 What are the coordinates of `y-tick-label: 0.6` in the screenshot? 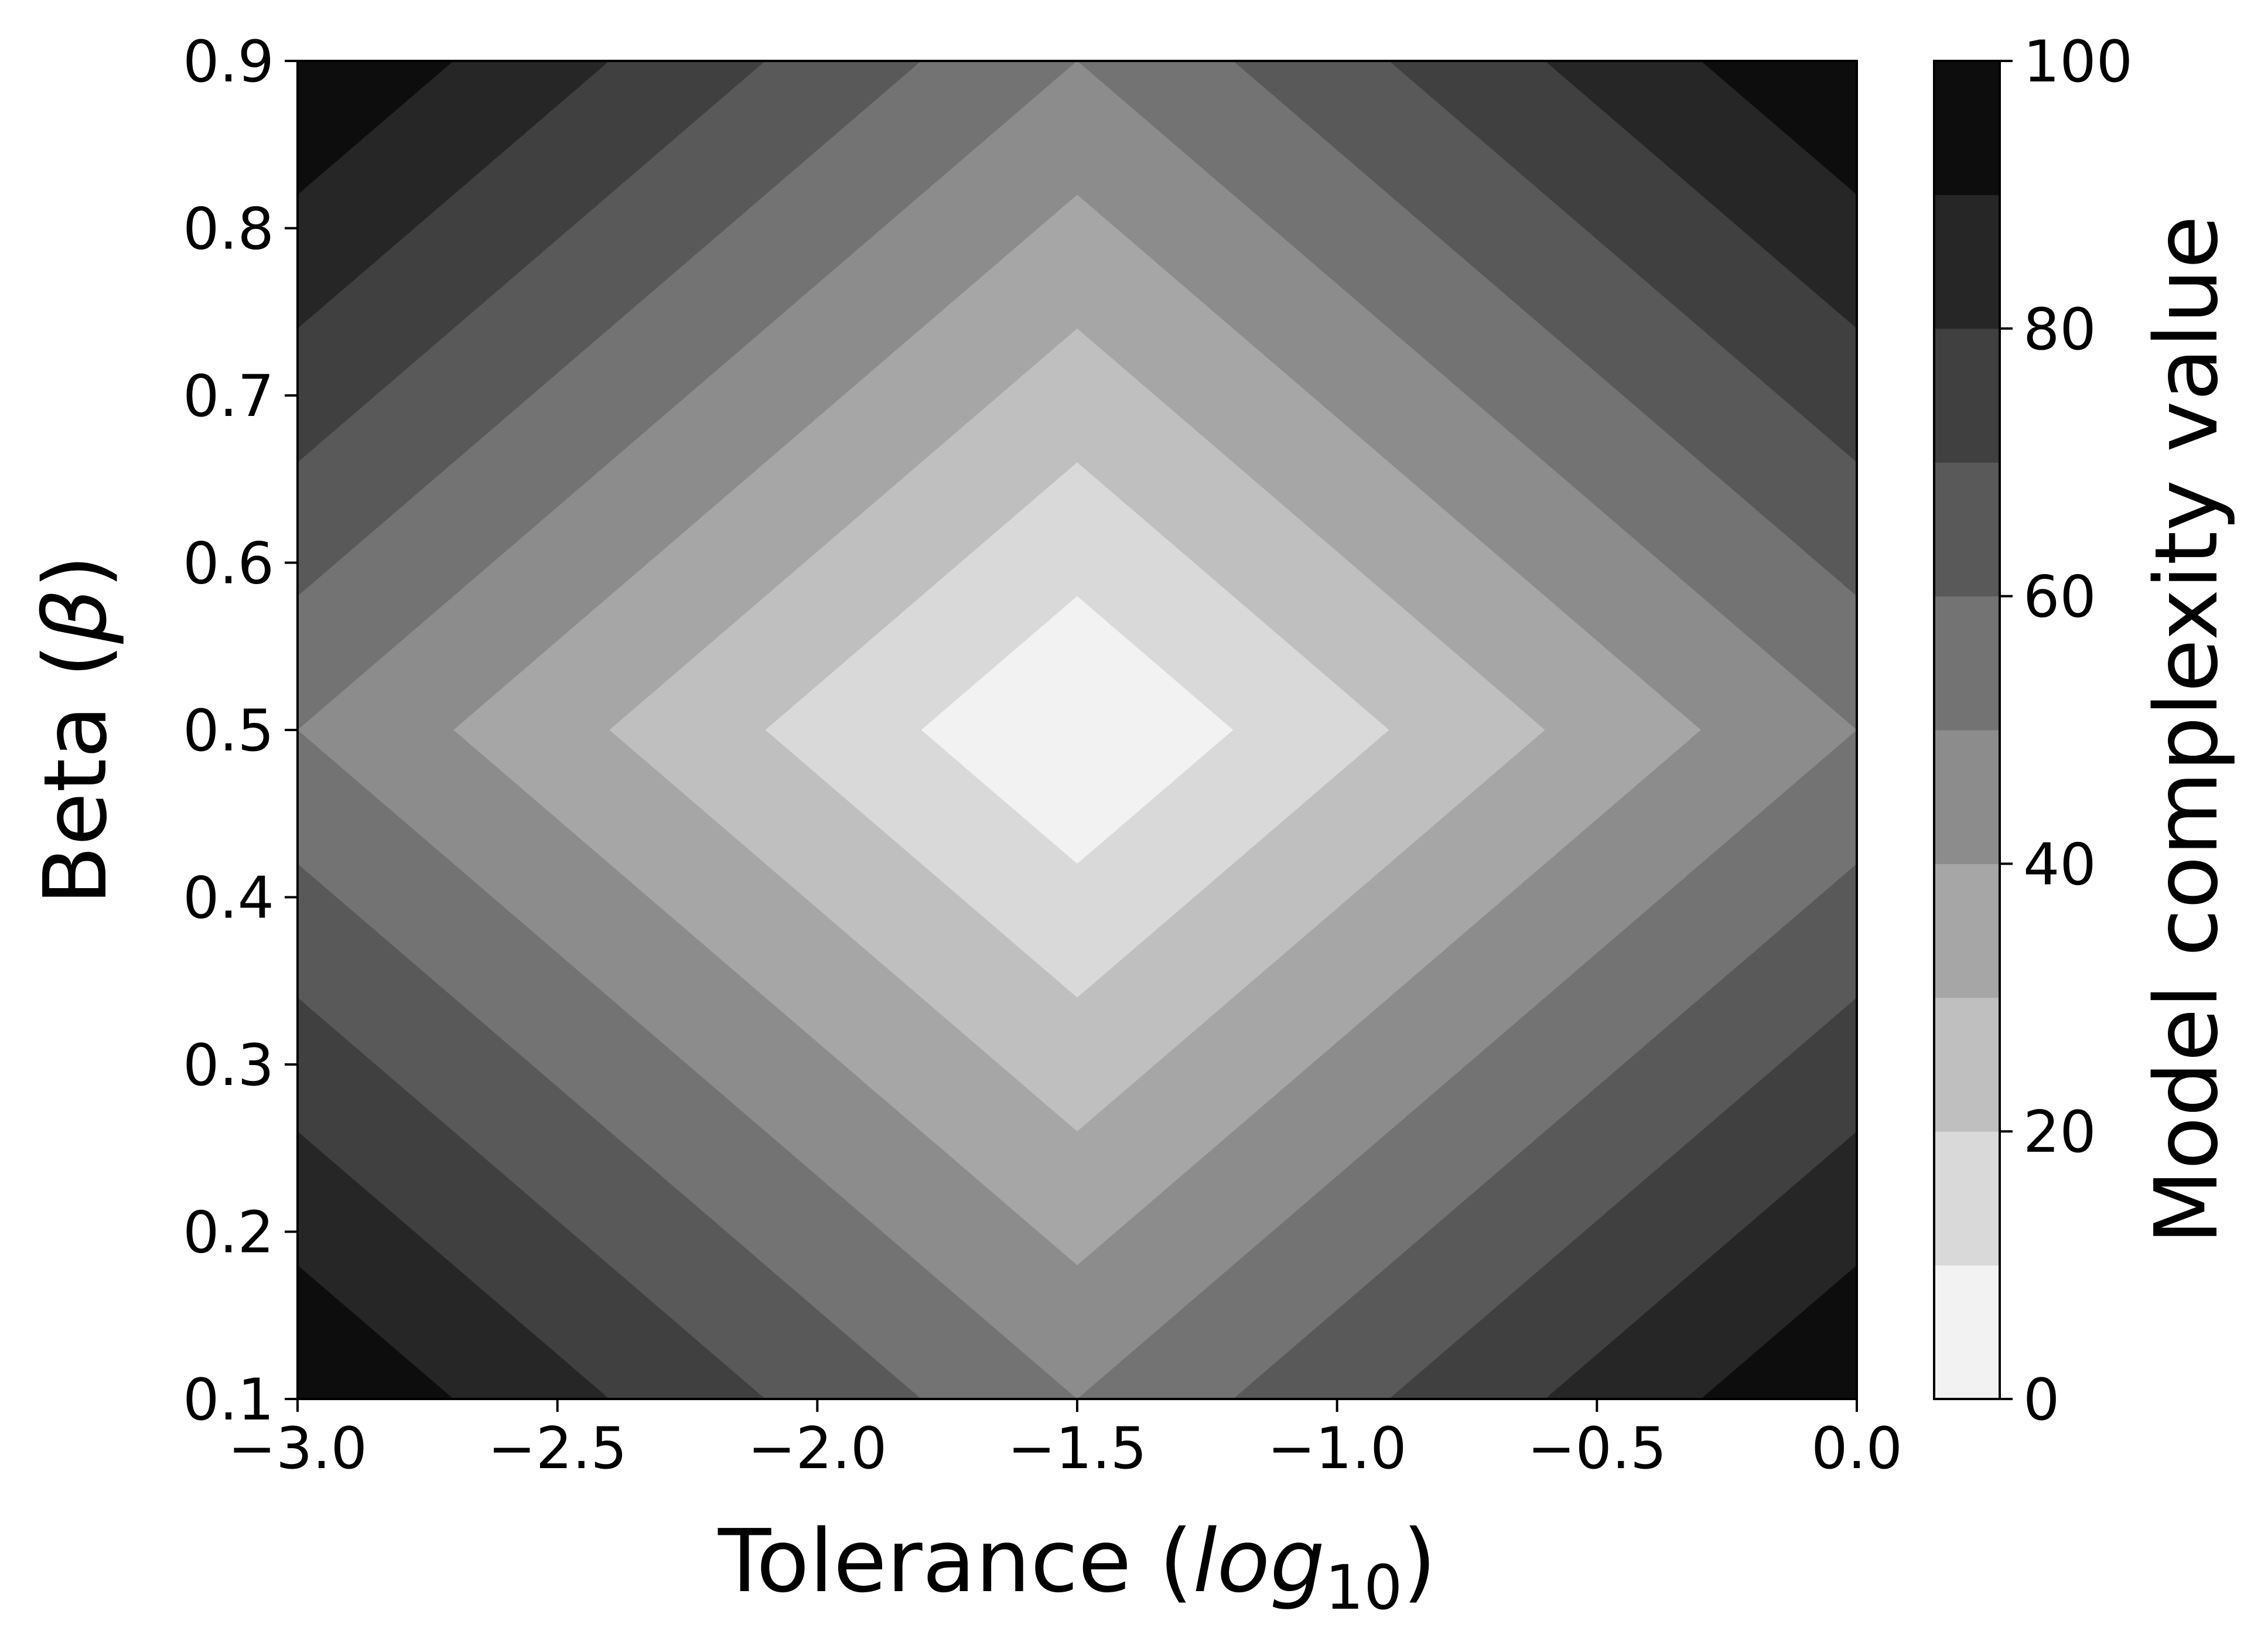 It's located at (228, 564).